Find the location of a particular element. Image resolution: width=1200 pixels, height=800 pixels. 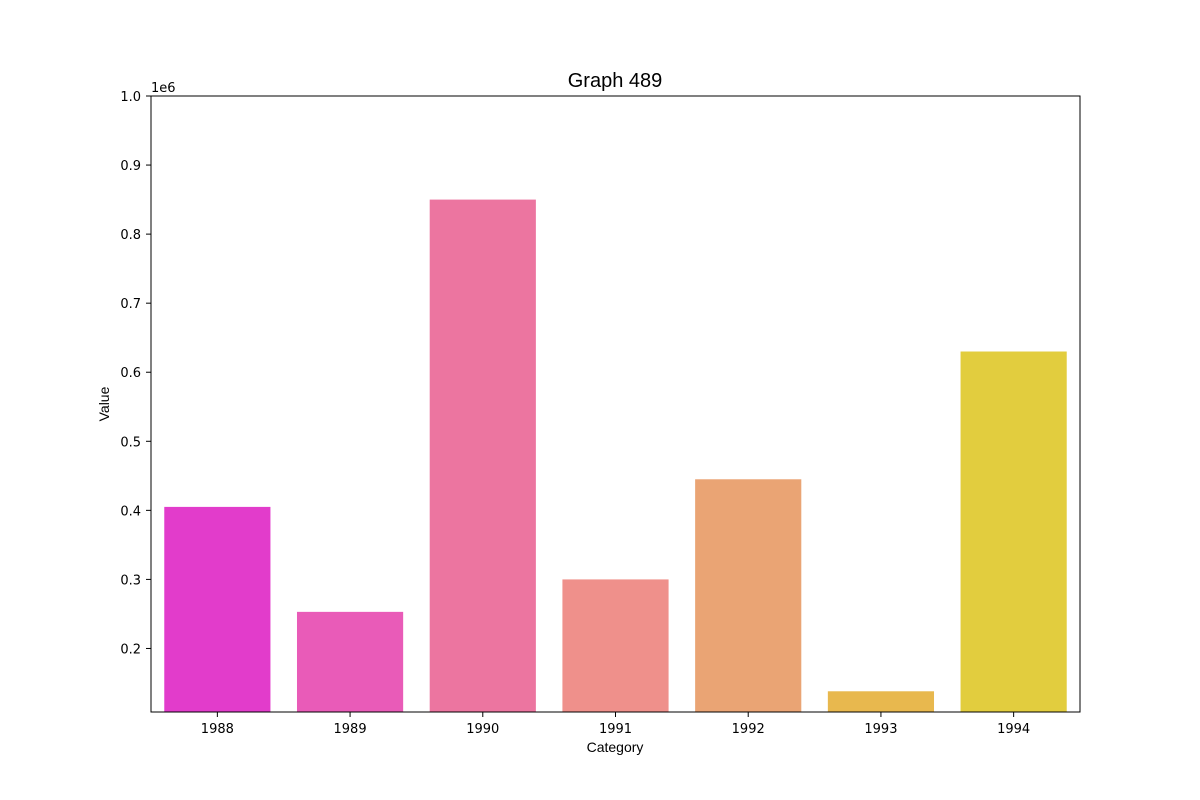

y-axis-ticks: 0.2 0.3 0.4 0.5 0.6 0.7 0.8 0.9 1.0 is located at coordinates (135, 373).